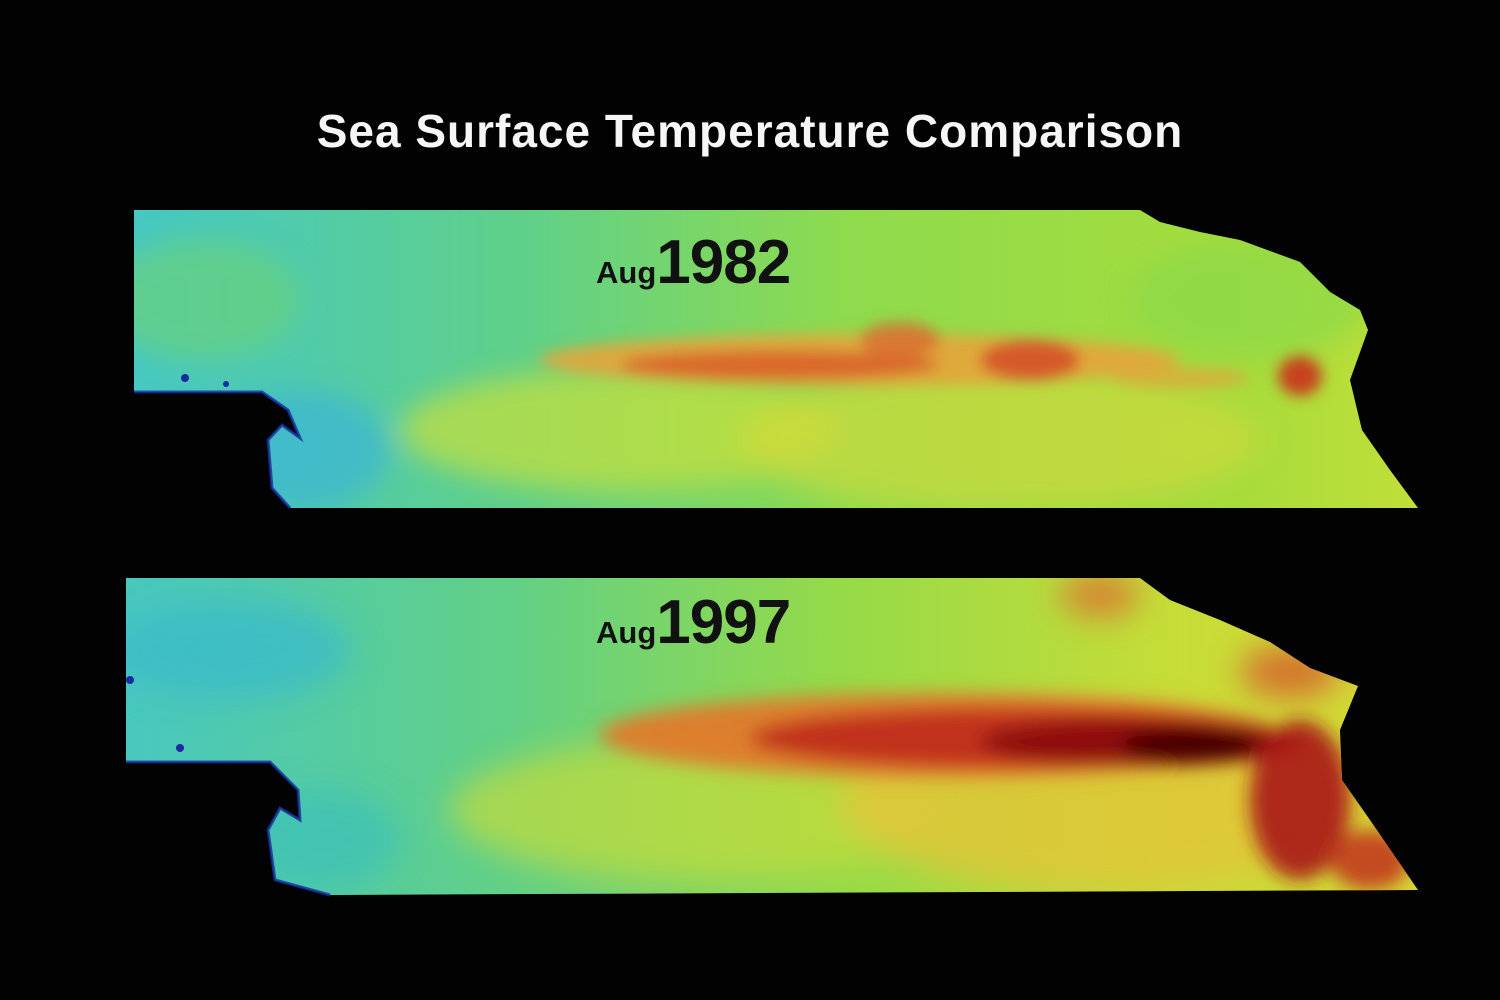  I want to click on date-label-1982: Aug1982, so click(693, 263).